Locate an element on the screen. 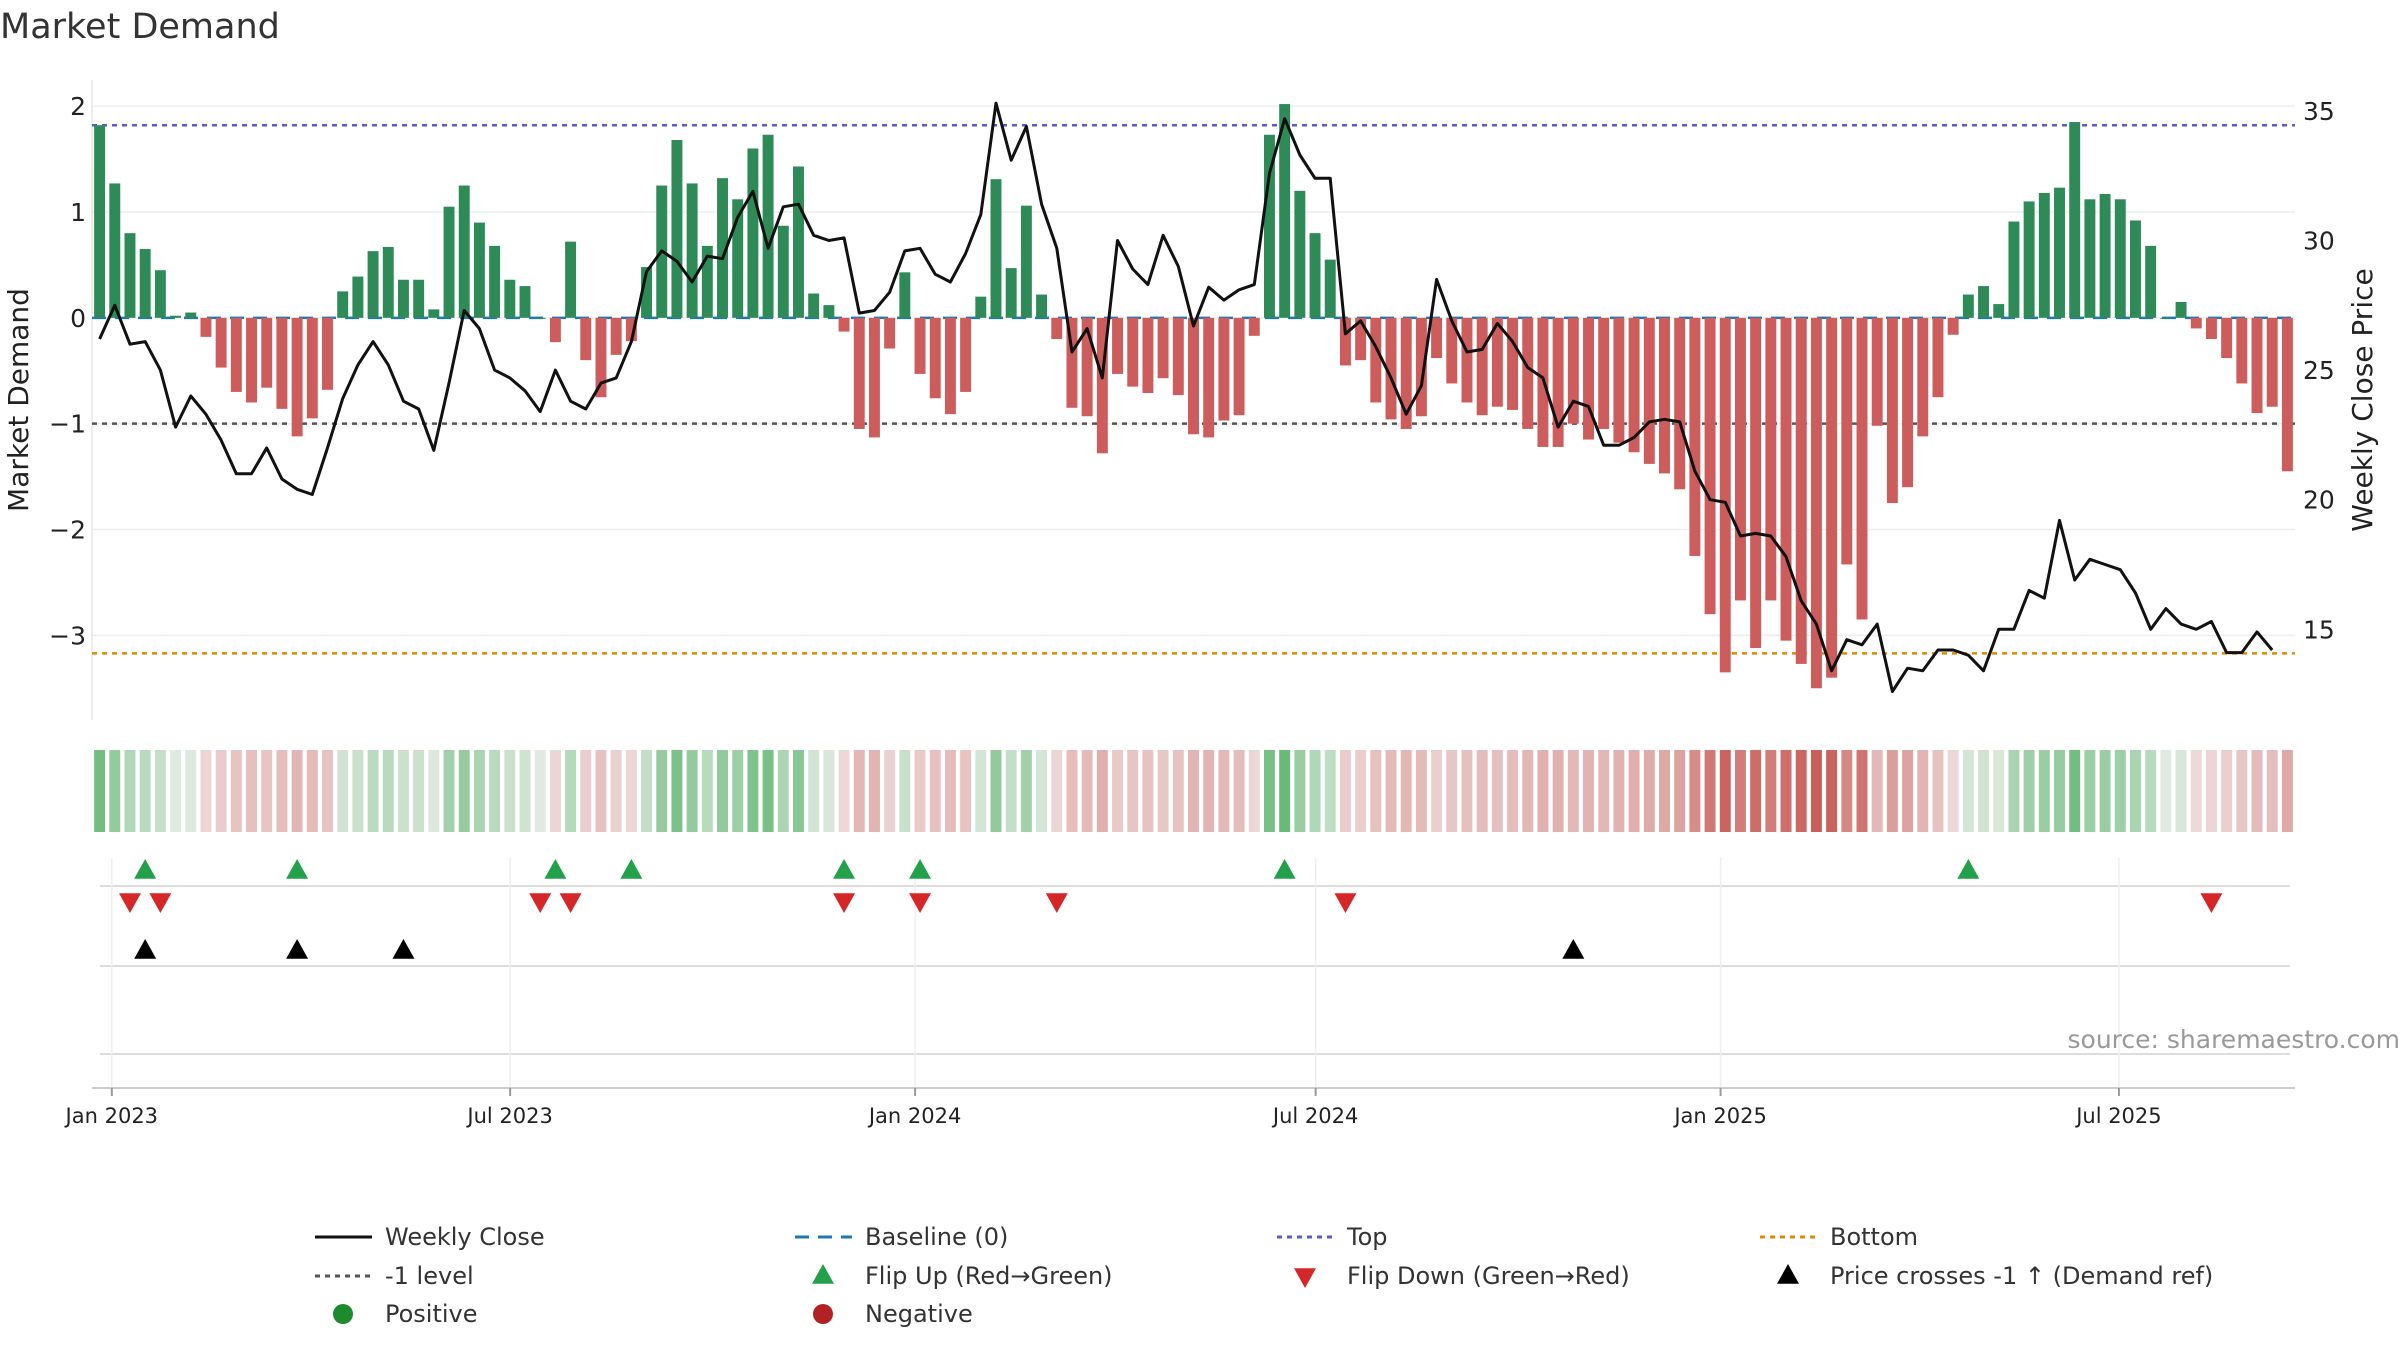 The height and width of the screenshot is (1350, 2400). right-y-axis: 35 30 25 20 15 is located at coordinates (2319, 370).